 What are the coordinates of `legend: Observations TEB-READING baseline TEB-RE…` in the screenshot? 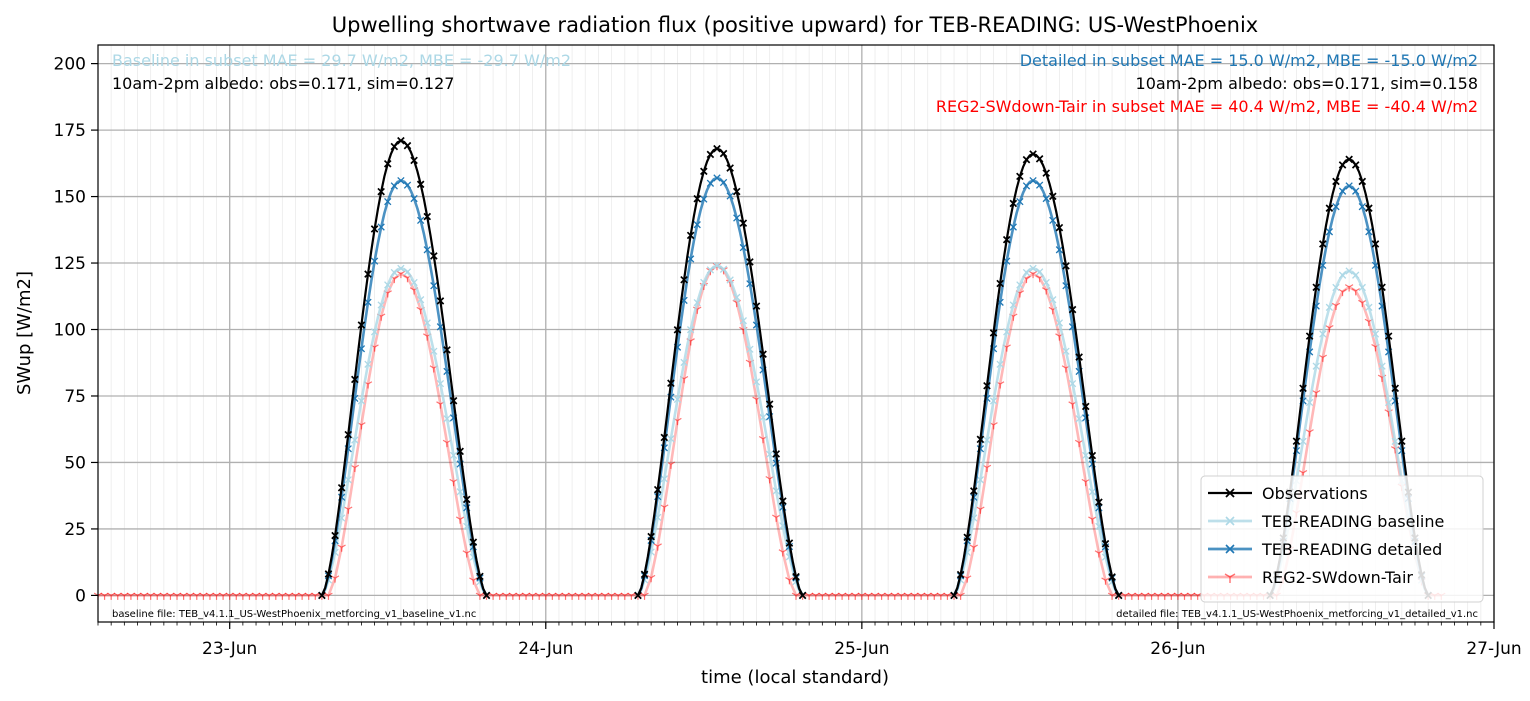 It's located at (1342, 539).